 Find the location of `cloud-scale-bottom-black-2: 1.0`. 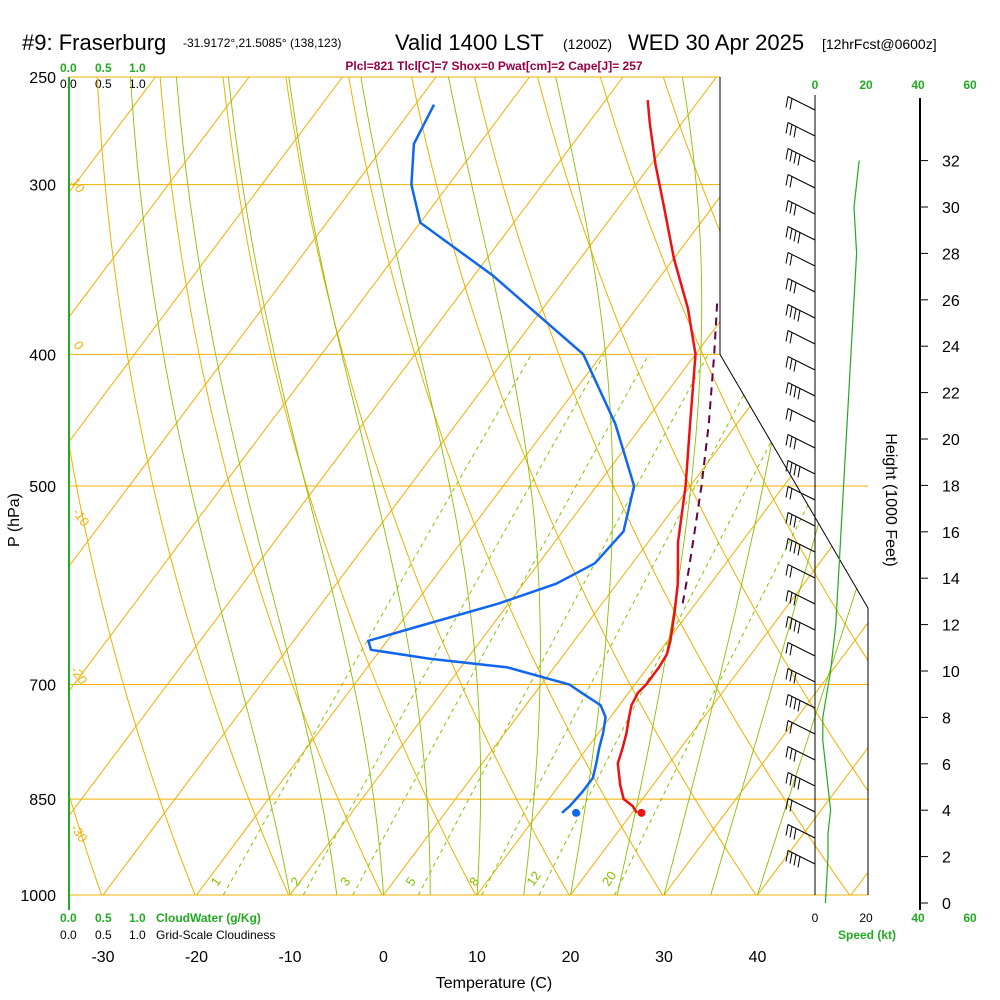

cloud-scale-bottom-black-2: 1.0 is located at coordinates (137, 935).